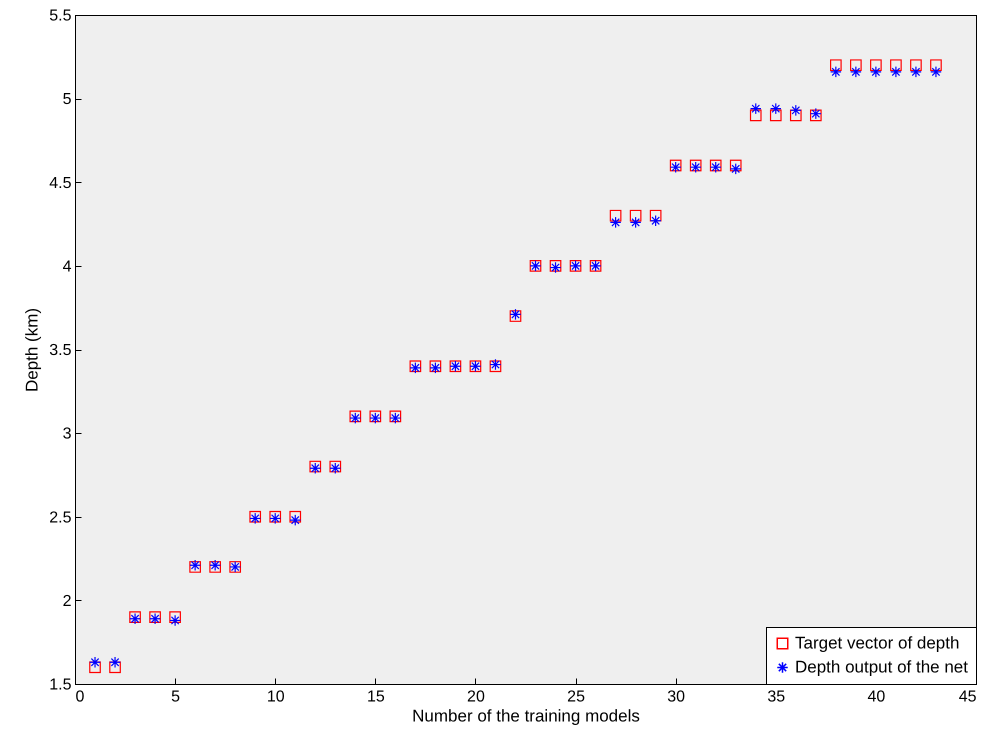  What do you see at coordinates (60, 183) in the screenshot?
I see `y-tick-label: 4.5` at bounding box center [60, 183].